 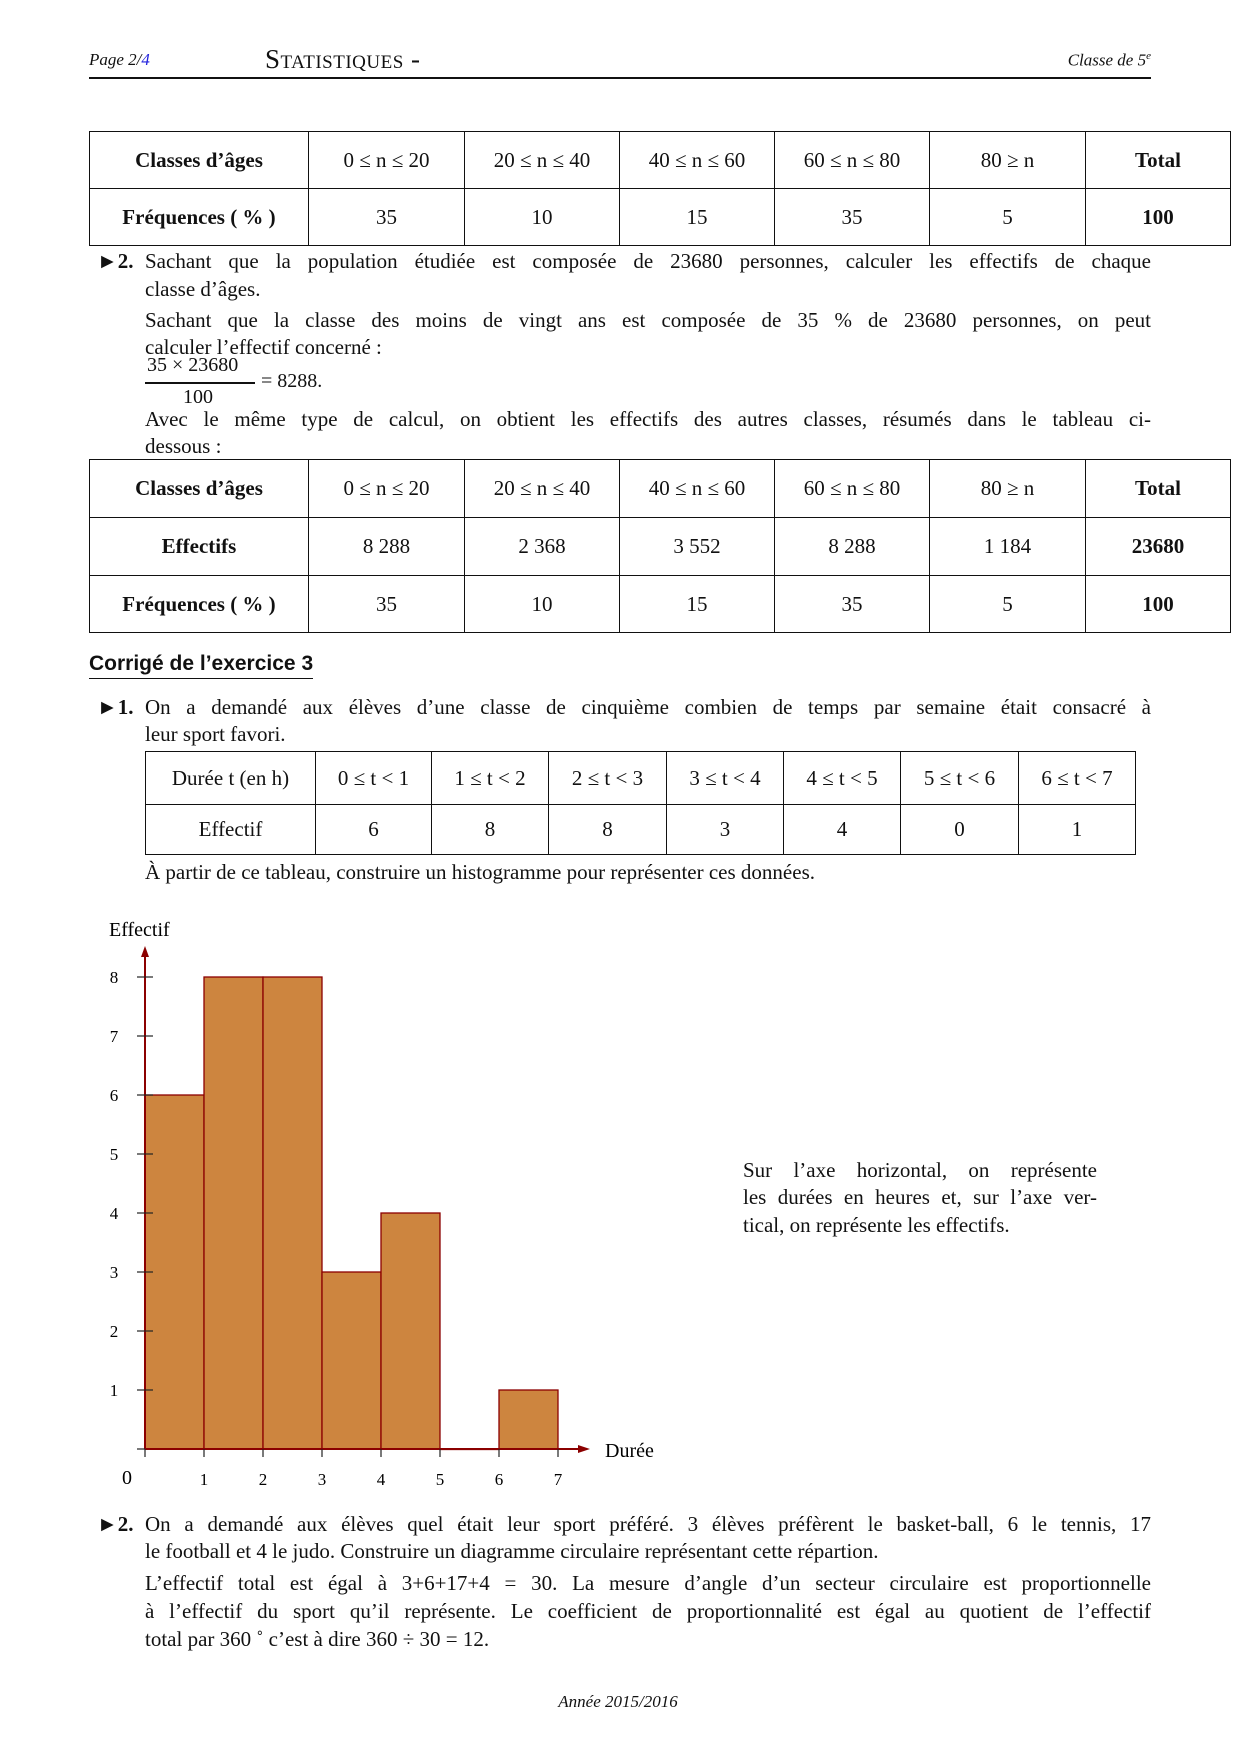 What do you see at coordinates (1158, 546) in the screenshot?
I see `table-cell: 23680` at bounding box center [1158, 546].